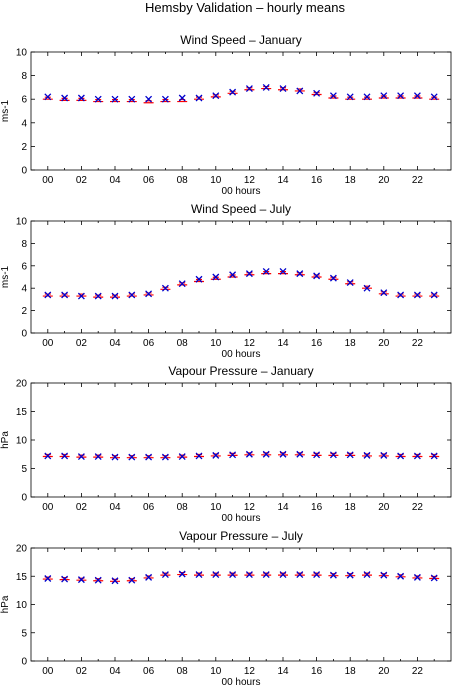 The width and height of the screenshot is (458, 688). Describe the element at coordinates (22, 412) in the screenshot. I see `y-tick-label: 15` at that location.